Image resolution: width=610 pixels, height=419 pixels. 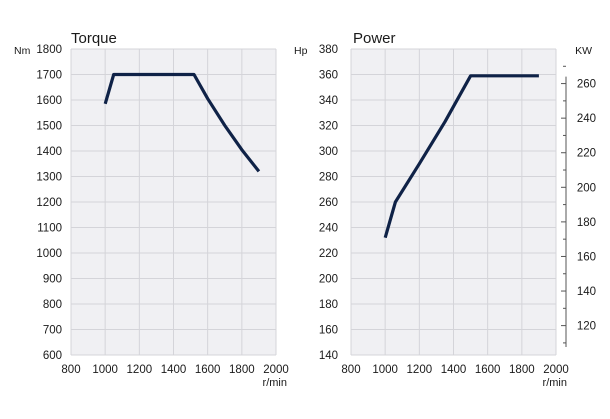 What do you see at coordinates (52, 280) in the screenshot?
I see `y-tick-label: 900` at bounding box center [52, 280].